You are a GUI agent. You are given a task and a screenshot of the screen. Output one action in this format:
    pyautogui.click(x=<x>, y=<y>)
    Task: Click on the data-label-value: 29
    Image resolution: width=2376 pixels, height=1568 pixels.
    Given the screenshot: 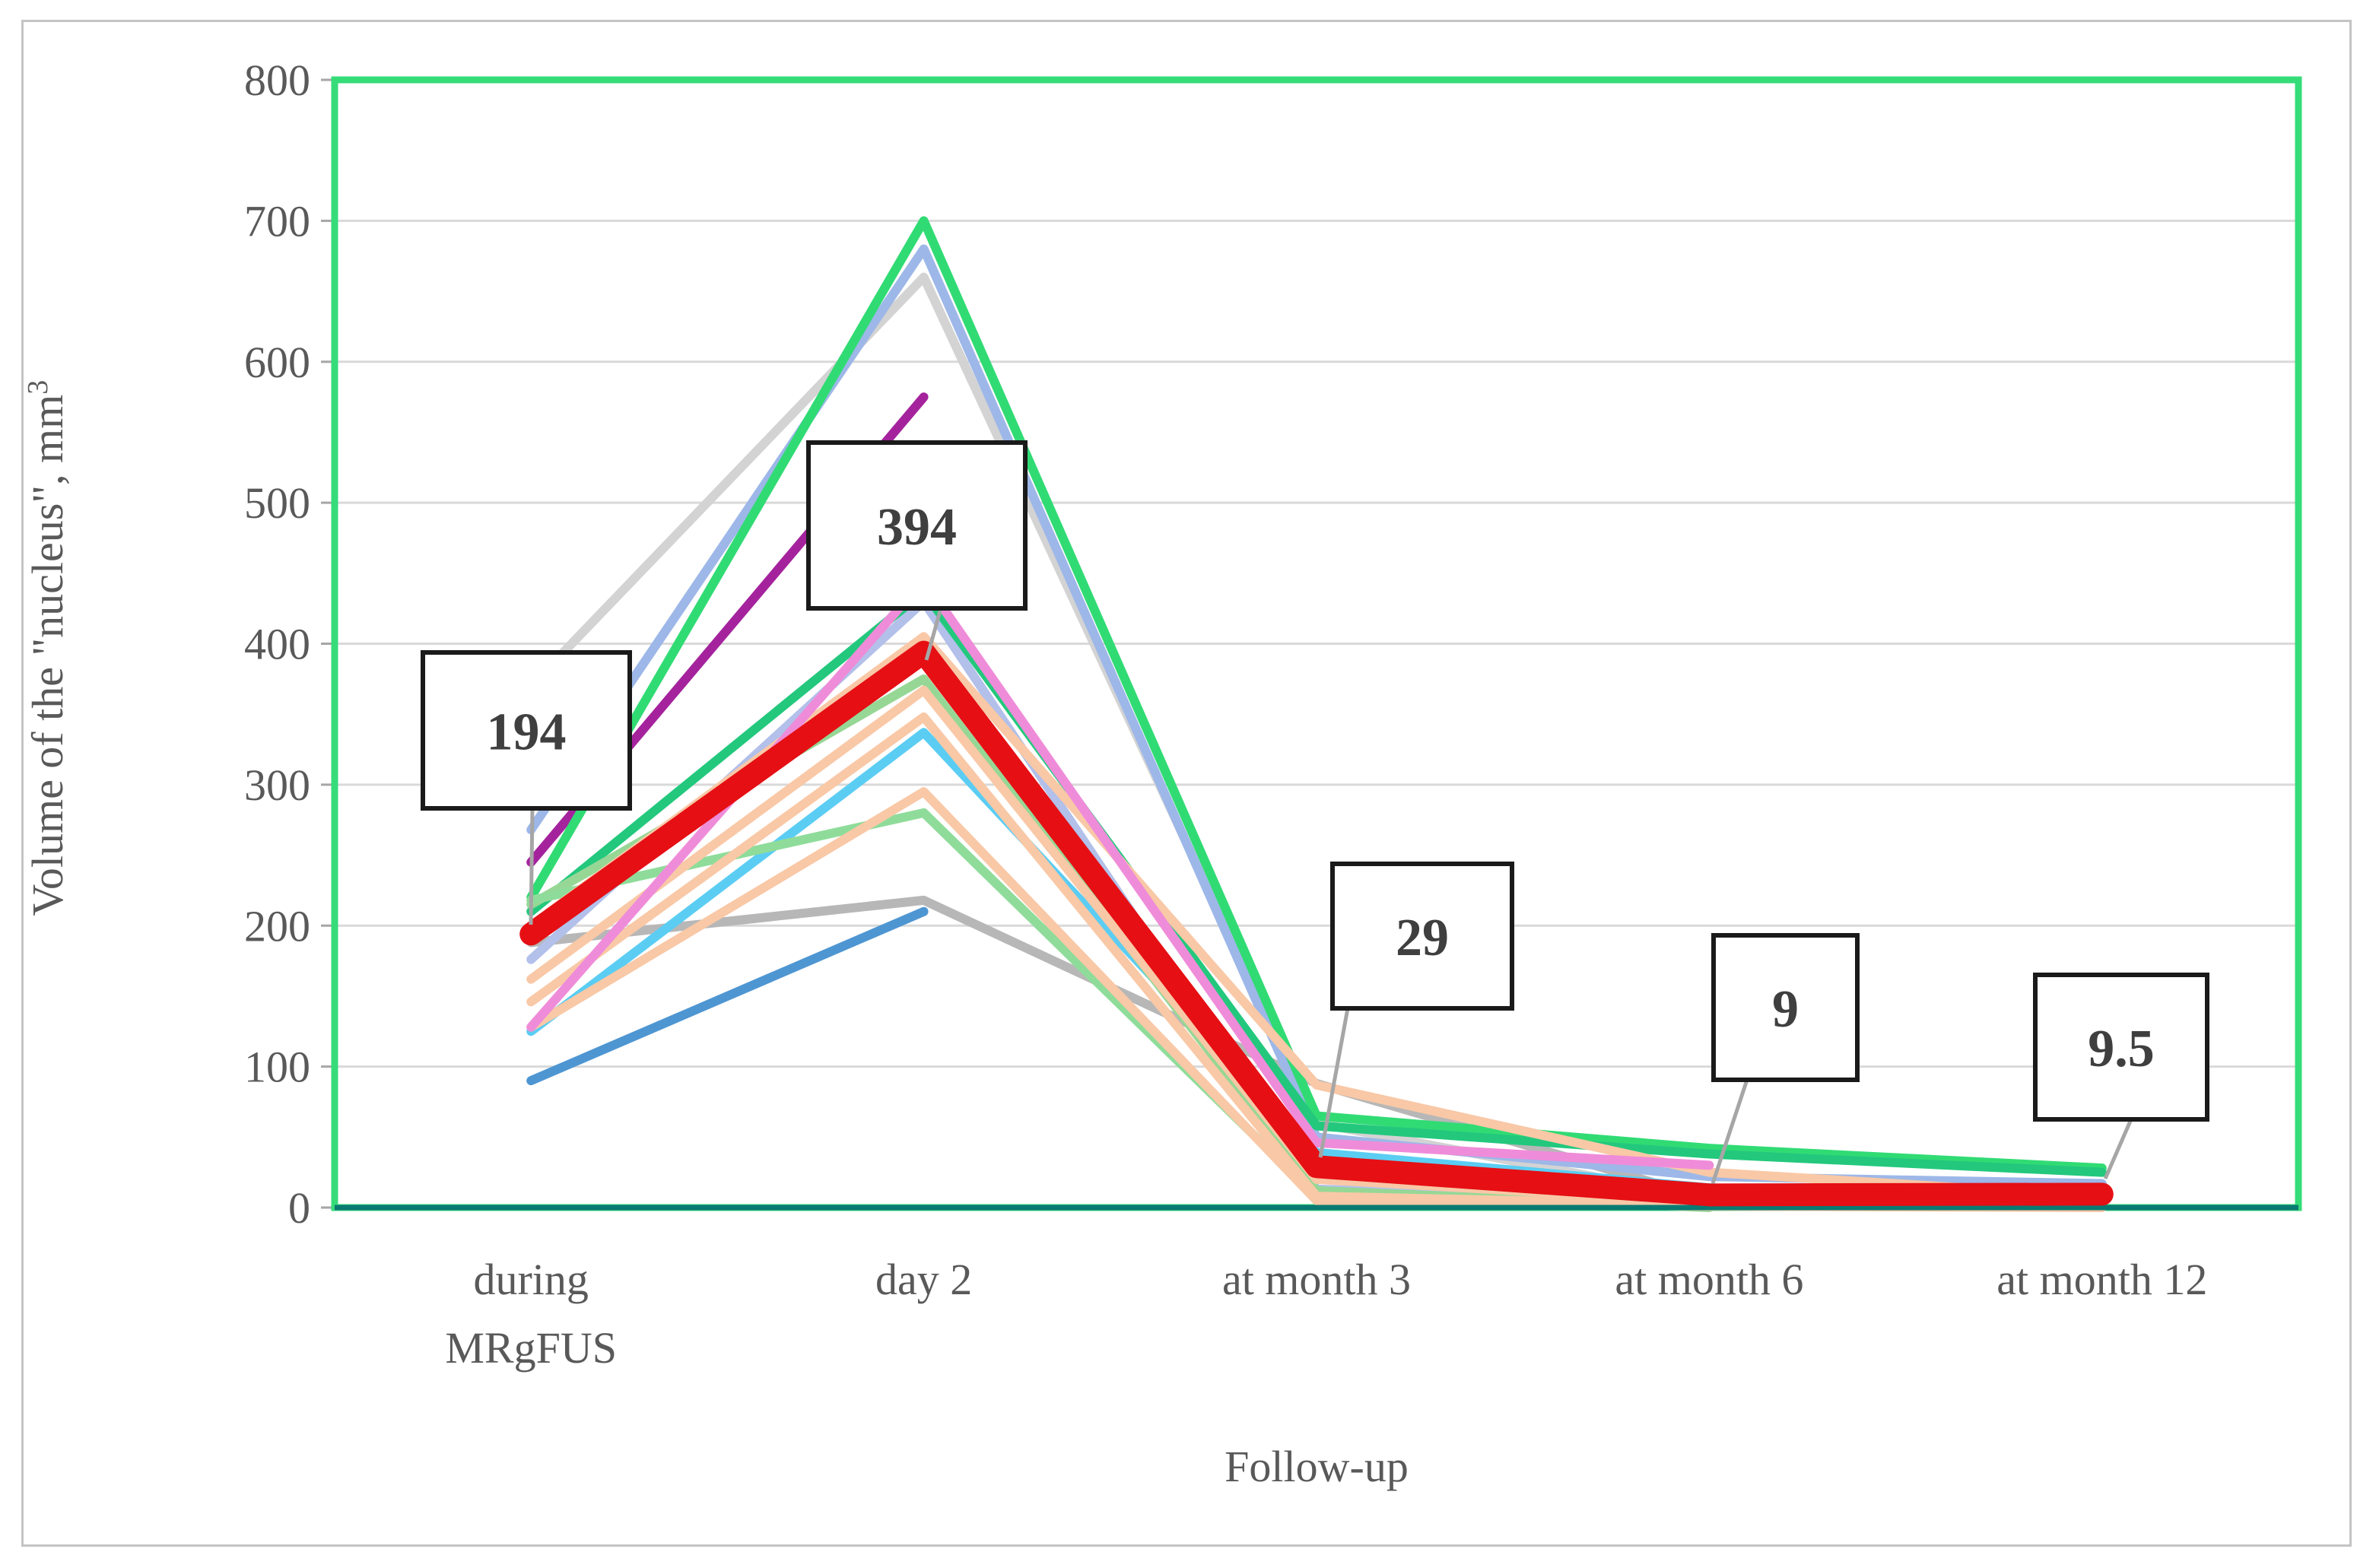 What is the action you would take?
    pyautogui.click(x=1422, y=938)
    